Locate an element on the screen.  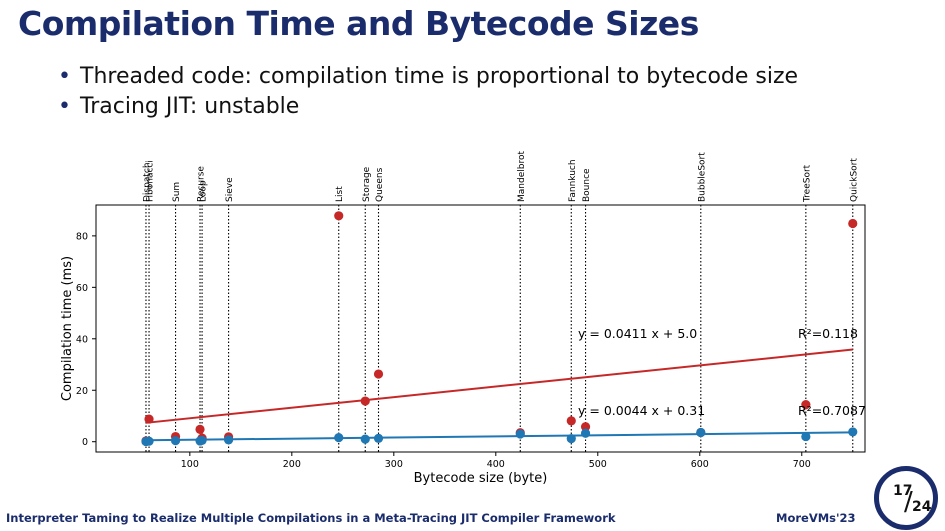
benchmark-label: Fannkuch is located at coordinates (573, 180).